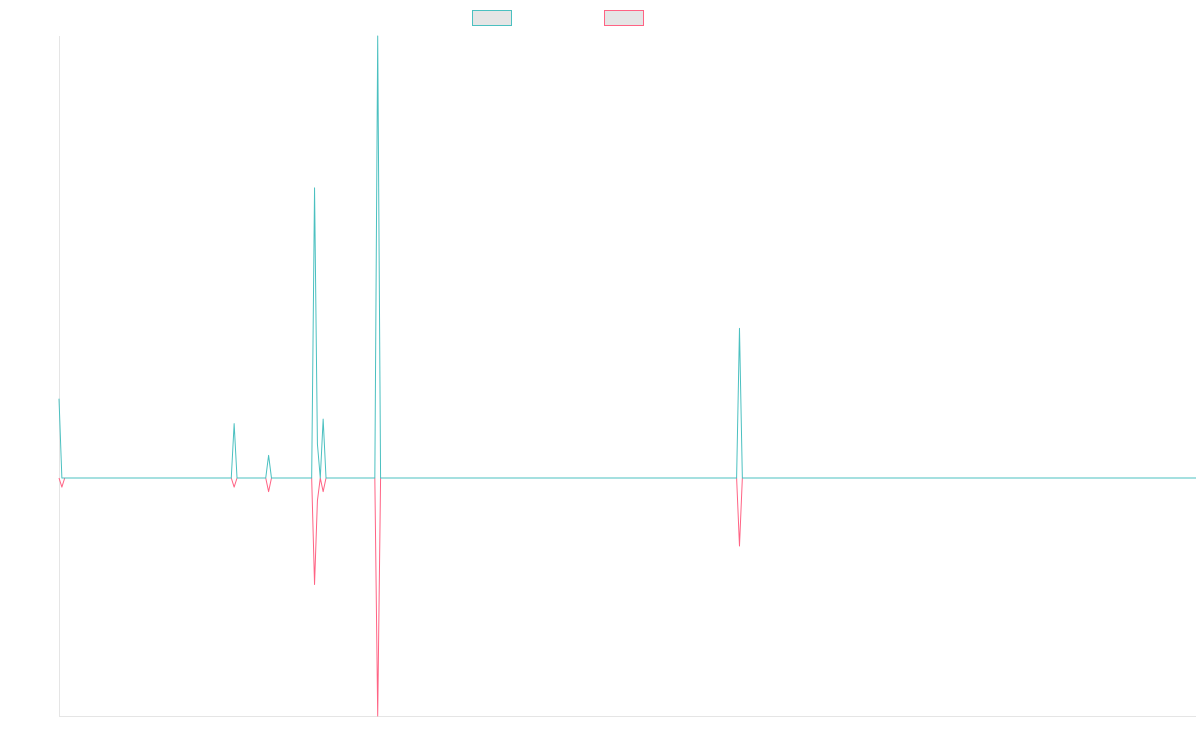 The width and height of the screenshot is (1200, 750). I want to click on chart-legend, so click(558, 18).